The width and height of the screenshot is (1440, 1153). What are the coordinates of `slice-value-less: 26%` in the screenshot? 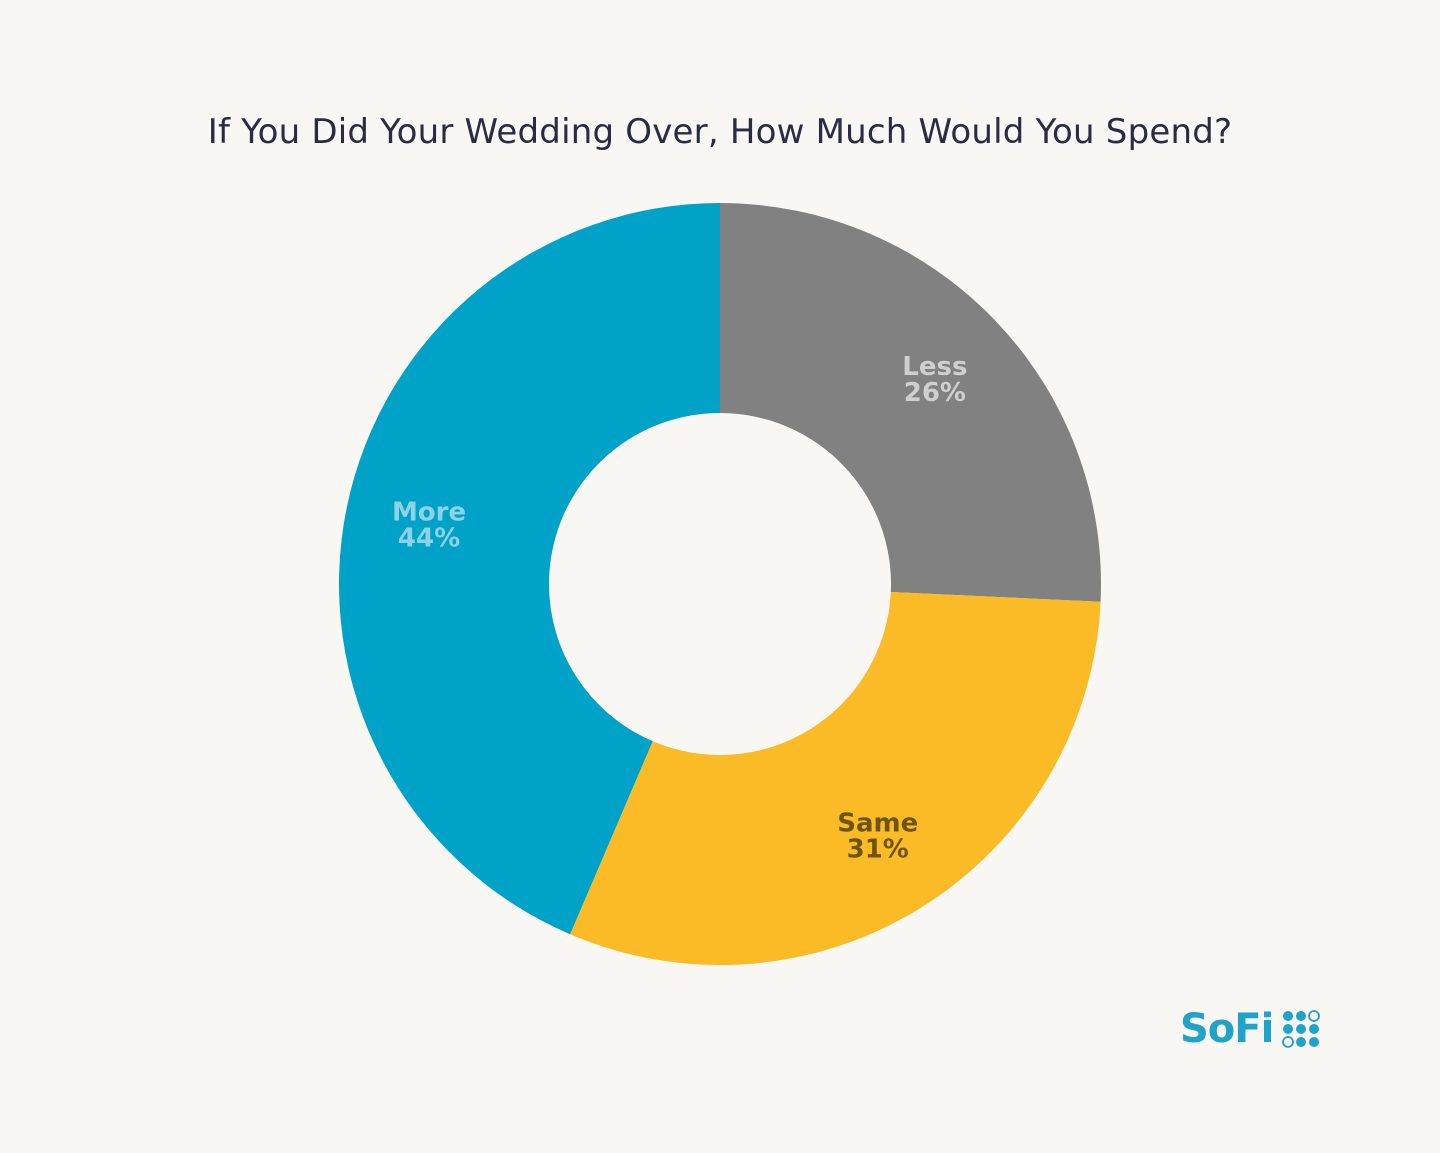 It's located at (935, 393).